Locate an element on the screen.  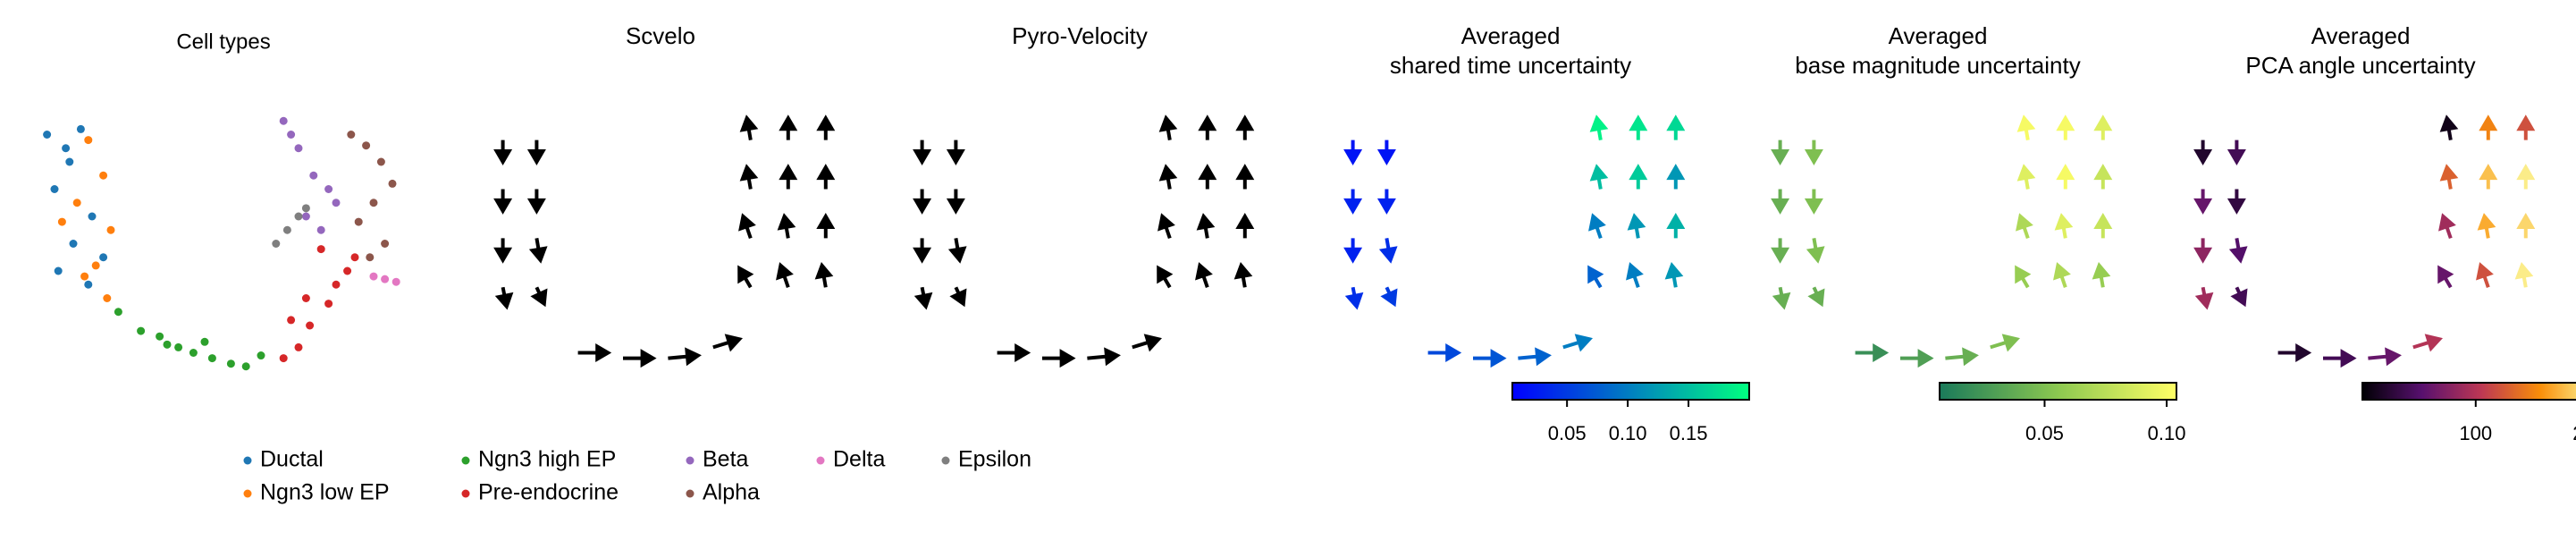
legend-label: Ngn3 high EP is located at coordinates (547, 459).